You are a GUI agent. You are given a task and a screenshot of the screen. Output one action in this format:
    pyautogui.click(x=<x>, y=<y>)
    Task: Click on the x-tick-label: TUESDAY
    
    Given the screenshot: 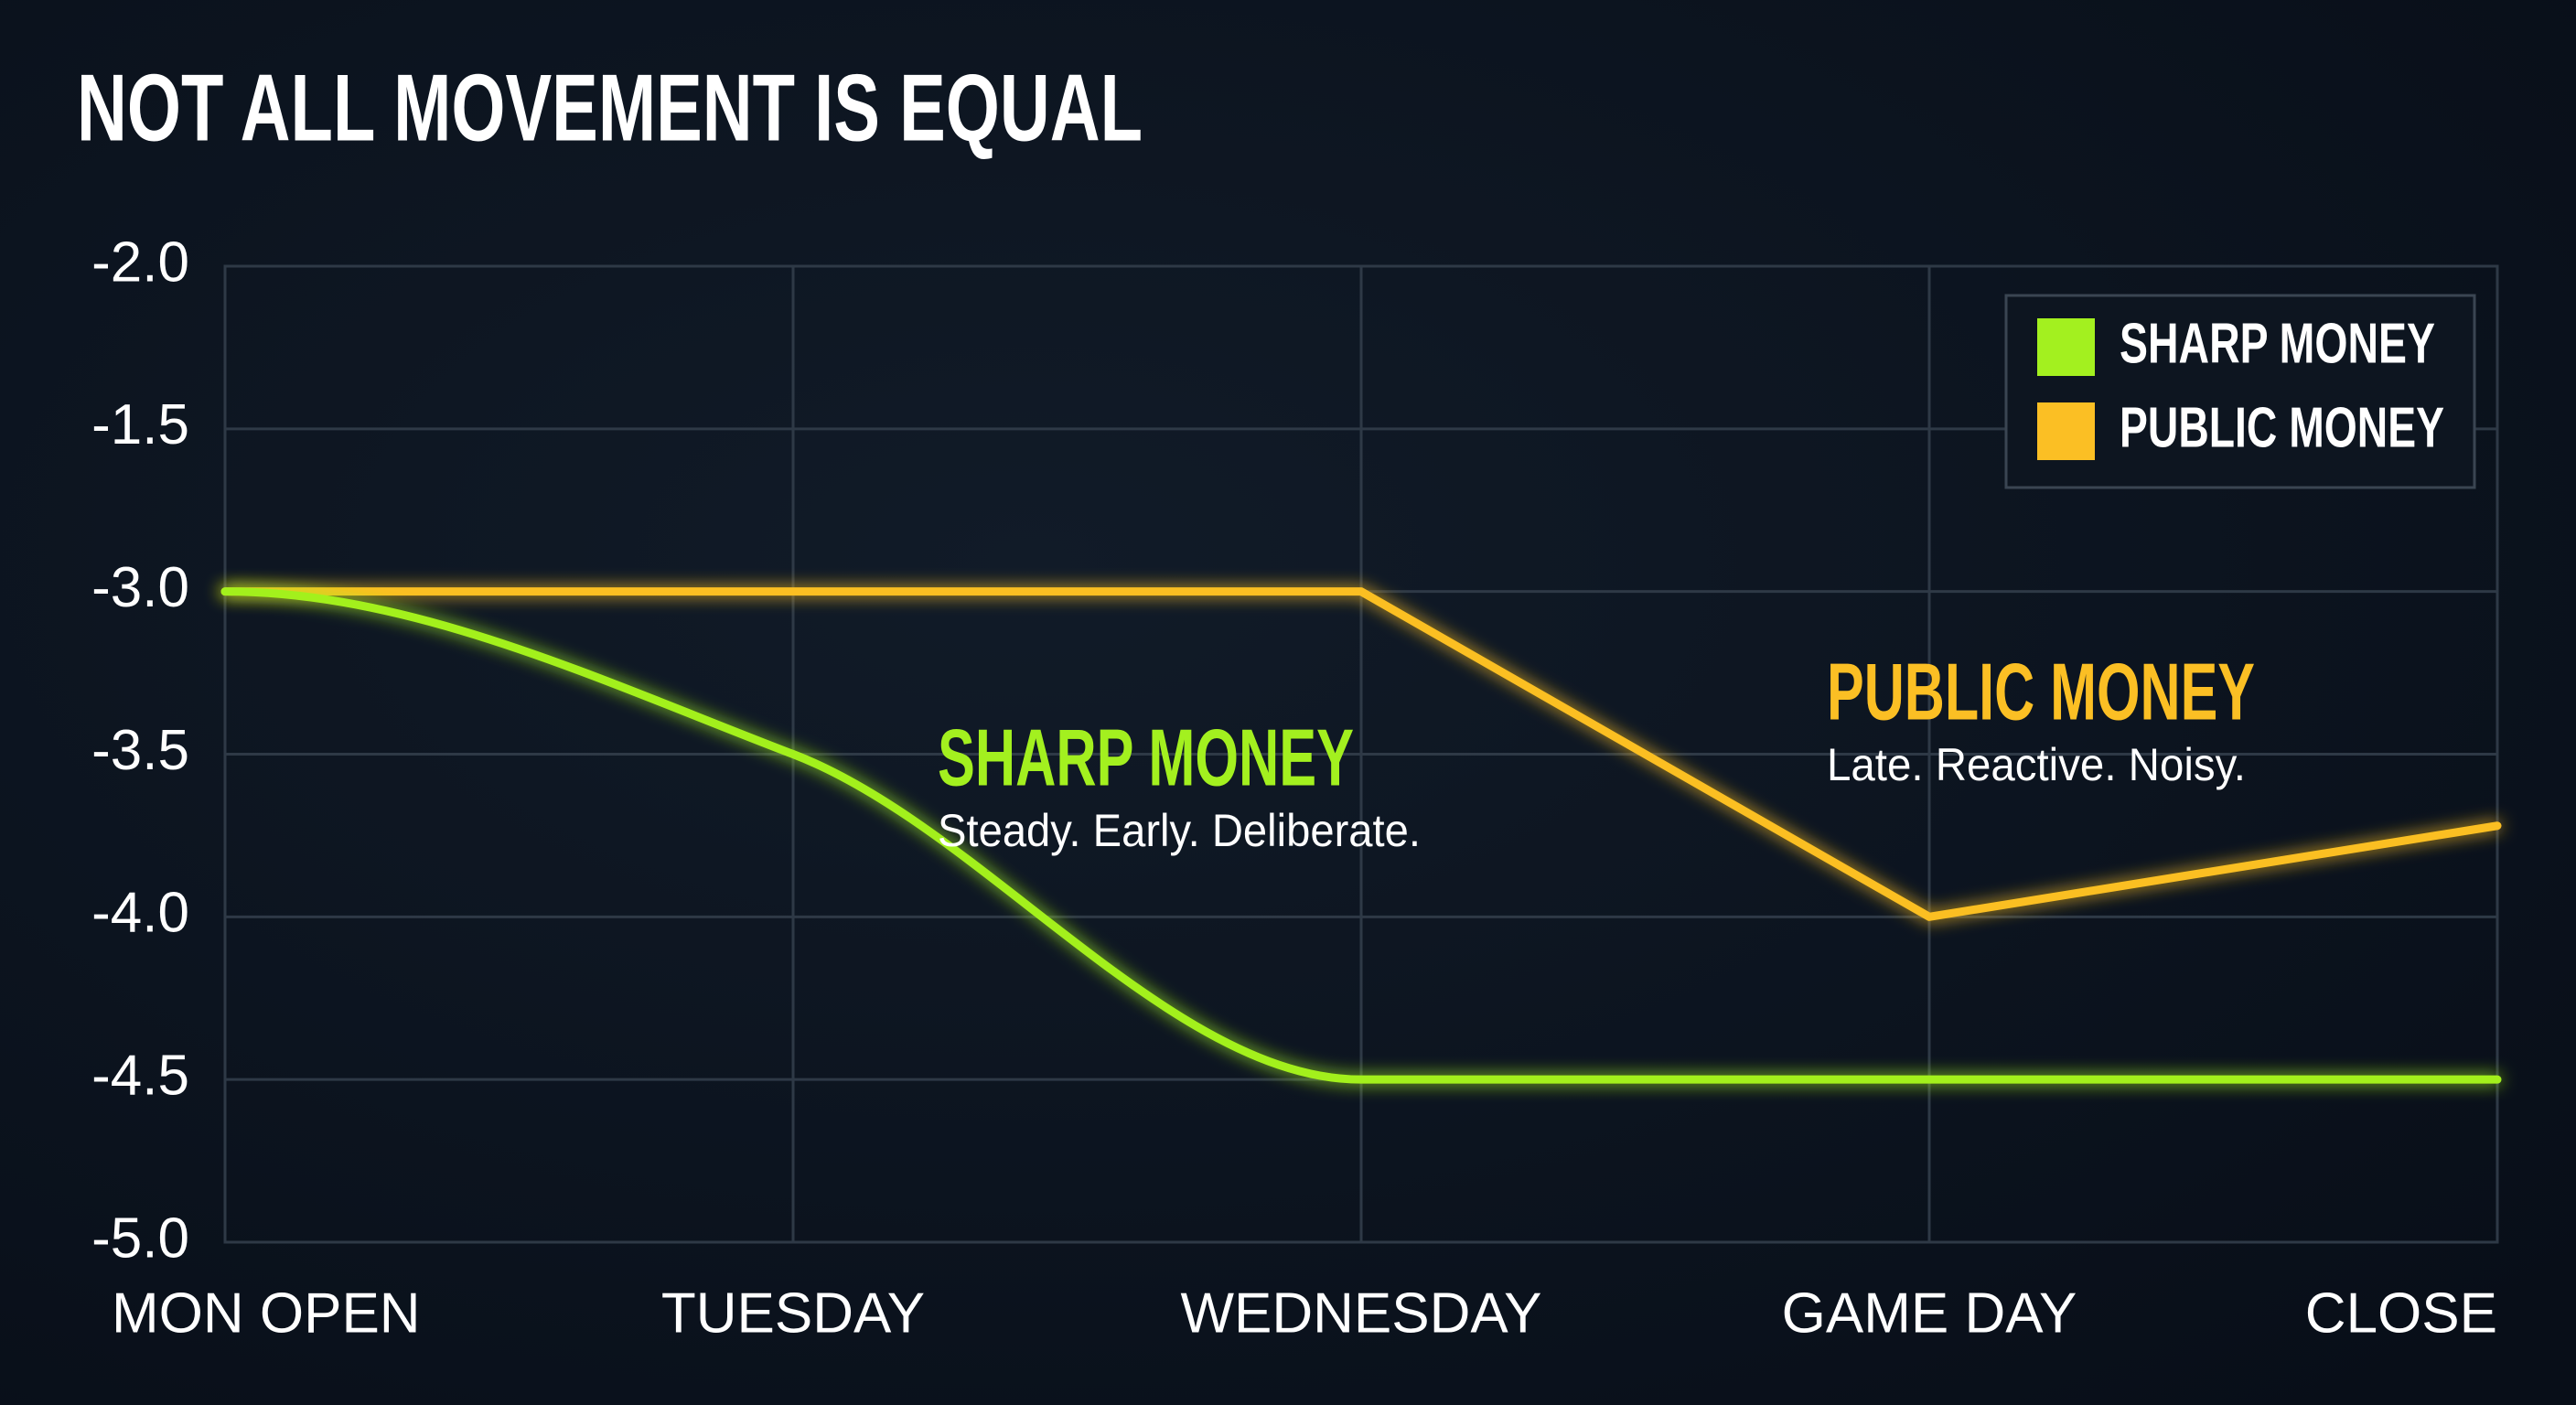 What is the action you would take?
    pyautogui.click(x=793, y=1313)
    